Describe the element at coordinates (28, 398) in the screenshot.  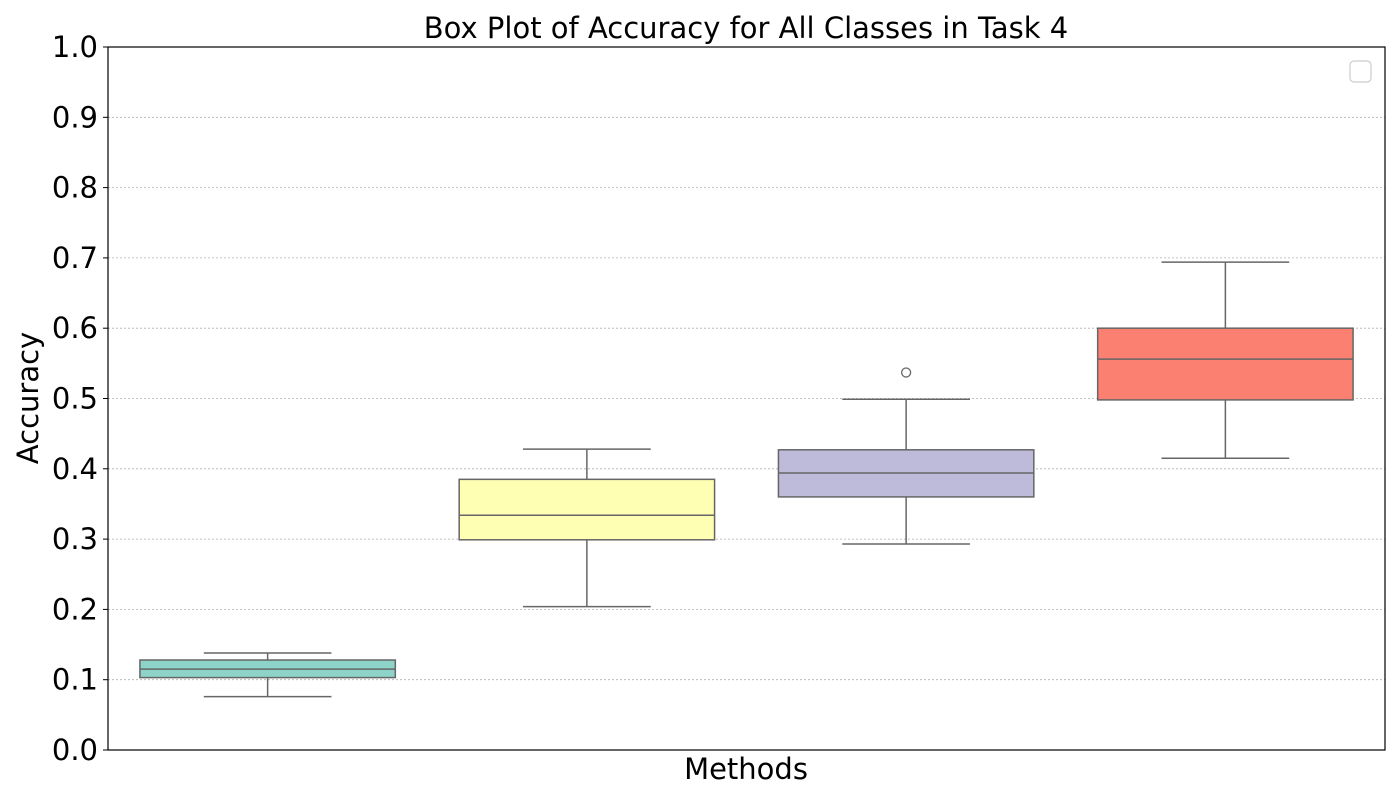
I see `y-axis-label: Accuracy` at that location.